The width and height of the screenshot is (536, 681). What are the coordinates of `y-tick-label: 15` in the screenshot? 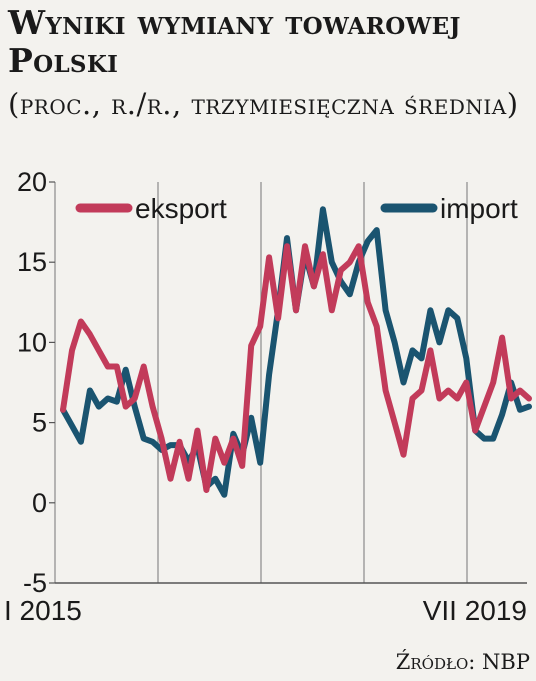 It's located at (32, 262).